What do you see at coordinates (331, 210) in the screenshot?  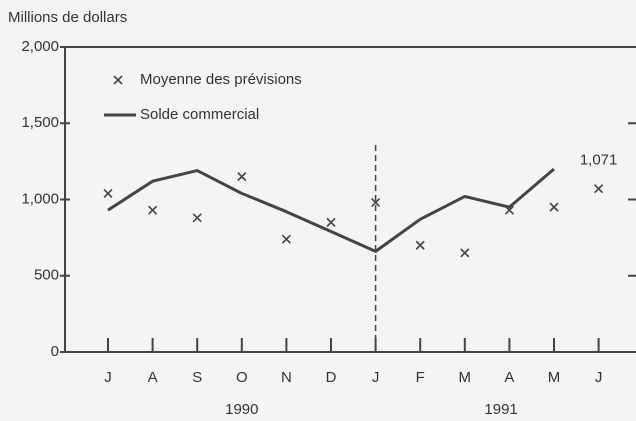 I see `line` at bounding box center [331, 210].